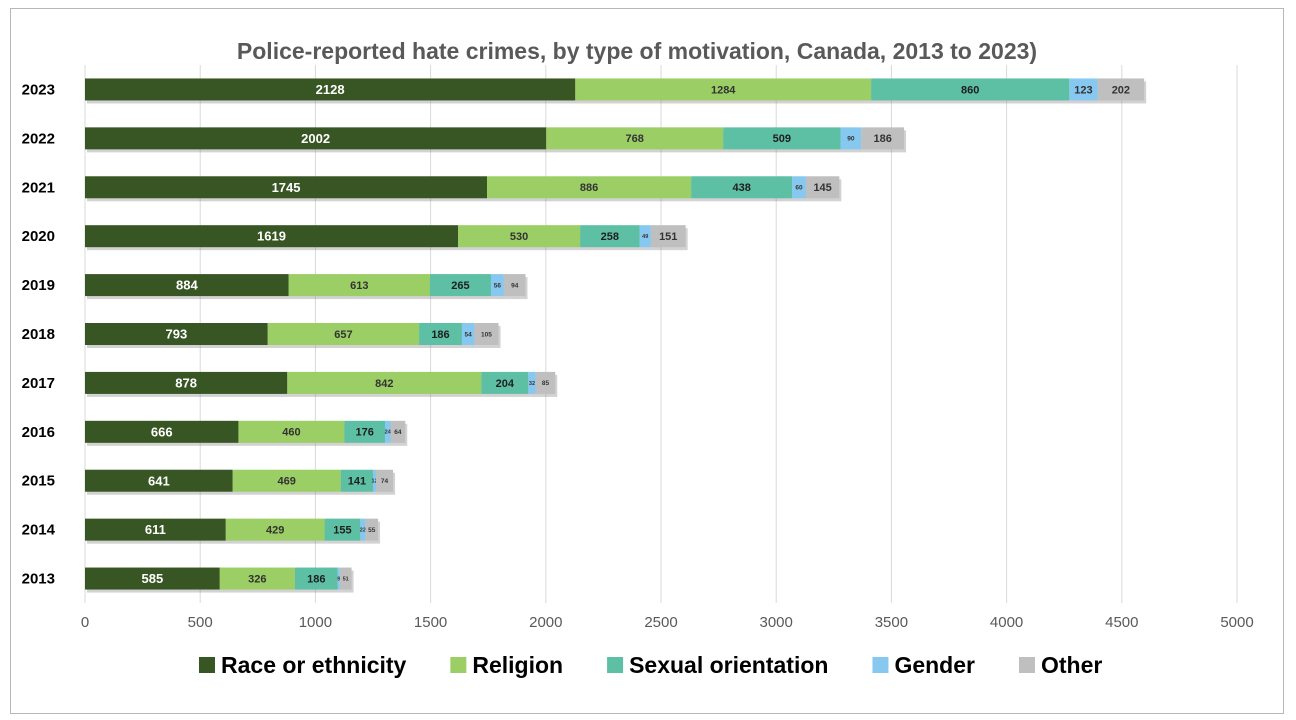 The height and width of the screenshot is (720, 1296). Describe the element at coordinates (314, 665) in the screenshot. I see `legend-label: Race or ethnicity` at that location.